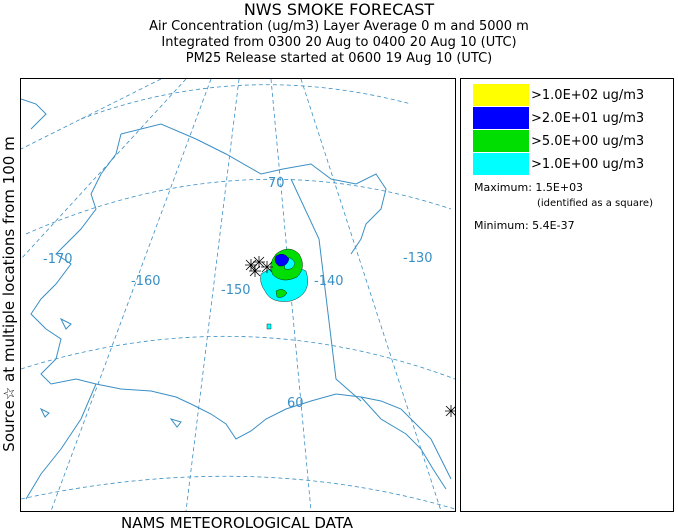  I want to click on minimum-value: Minimum: 5.4E-37, so click(524, 225).